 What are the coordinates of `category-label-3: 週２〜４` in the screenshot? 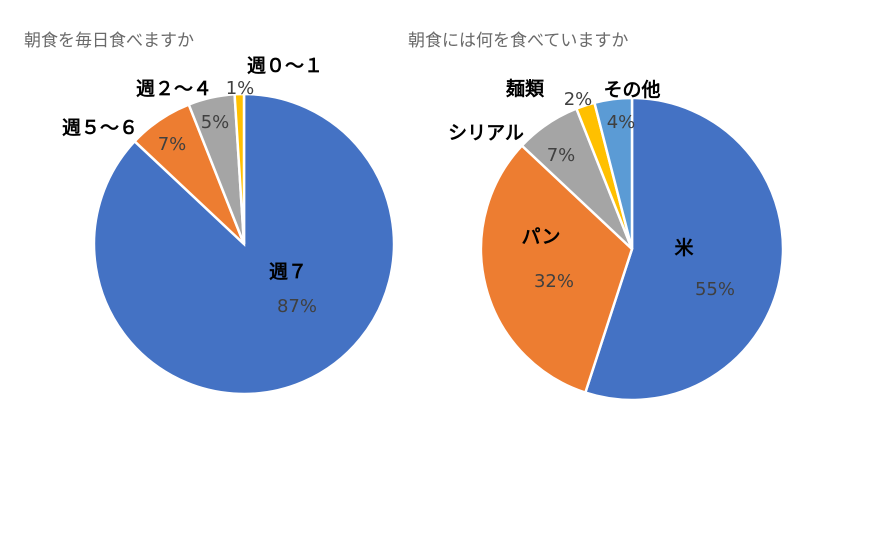 It's located at (174, 89).